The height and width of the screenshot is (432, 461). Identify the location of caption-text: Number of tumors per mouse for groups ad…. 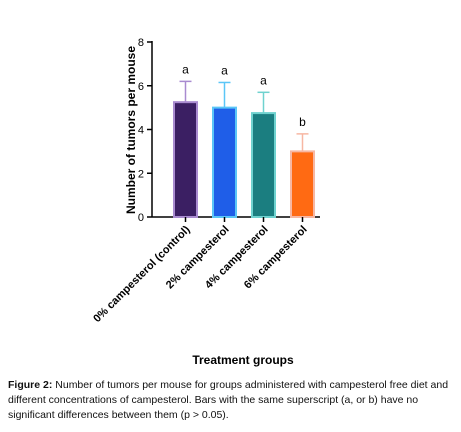
(228, 400).